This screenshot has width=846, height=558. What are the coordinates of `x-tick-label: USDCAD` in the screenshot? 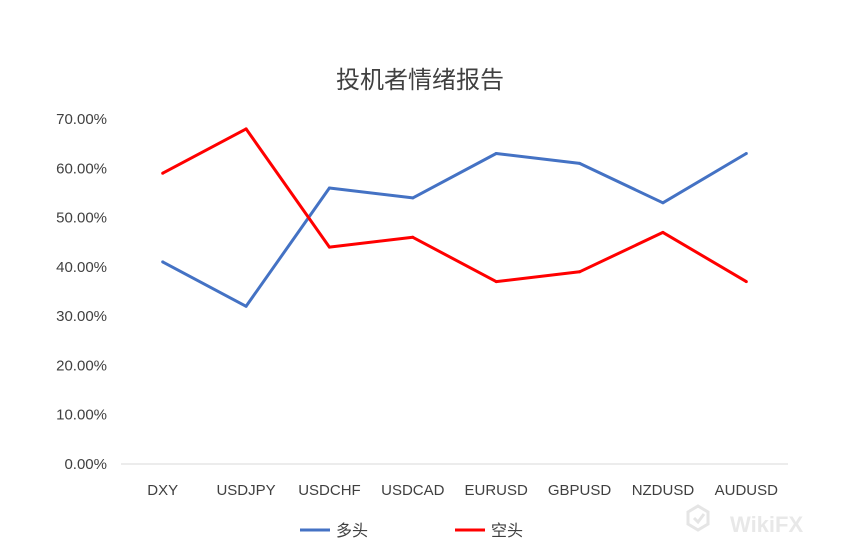 It's located at (413, 490).